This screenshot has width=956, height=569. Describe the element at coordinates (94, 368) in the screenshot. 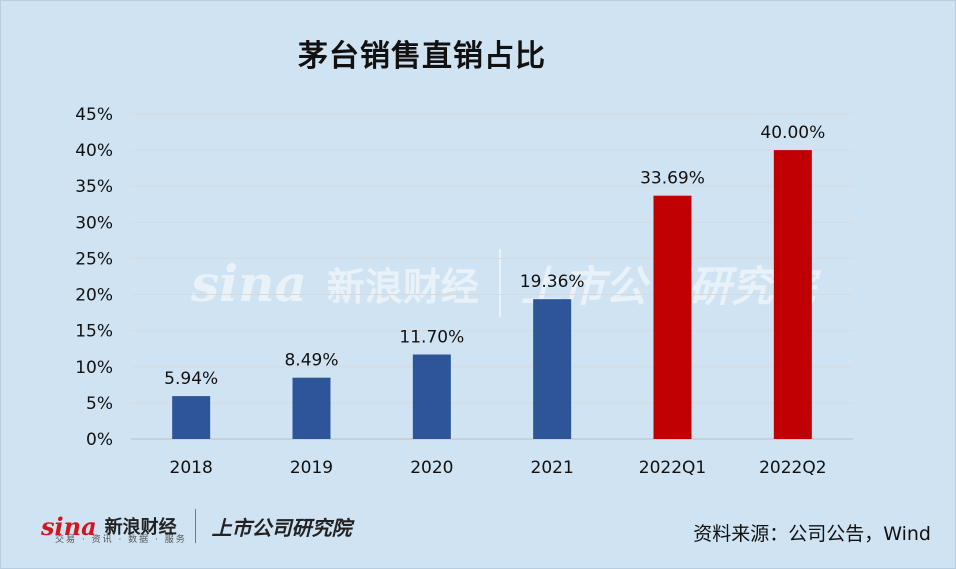

I see `y-tick-label: 10%` at that location.